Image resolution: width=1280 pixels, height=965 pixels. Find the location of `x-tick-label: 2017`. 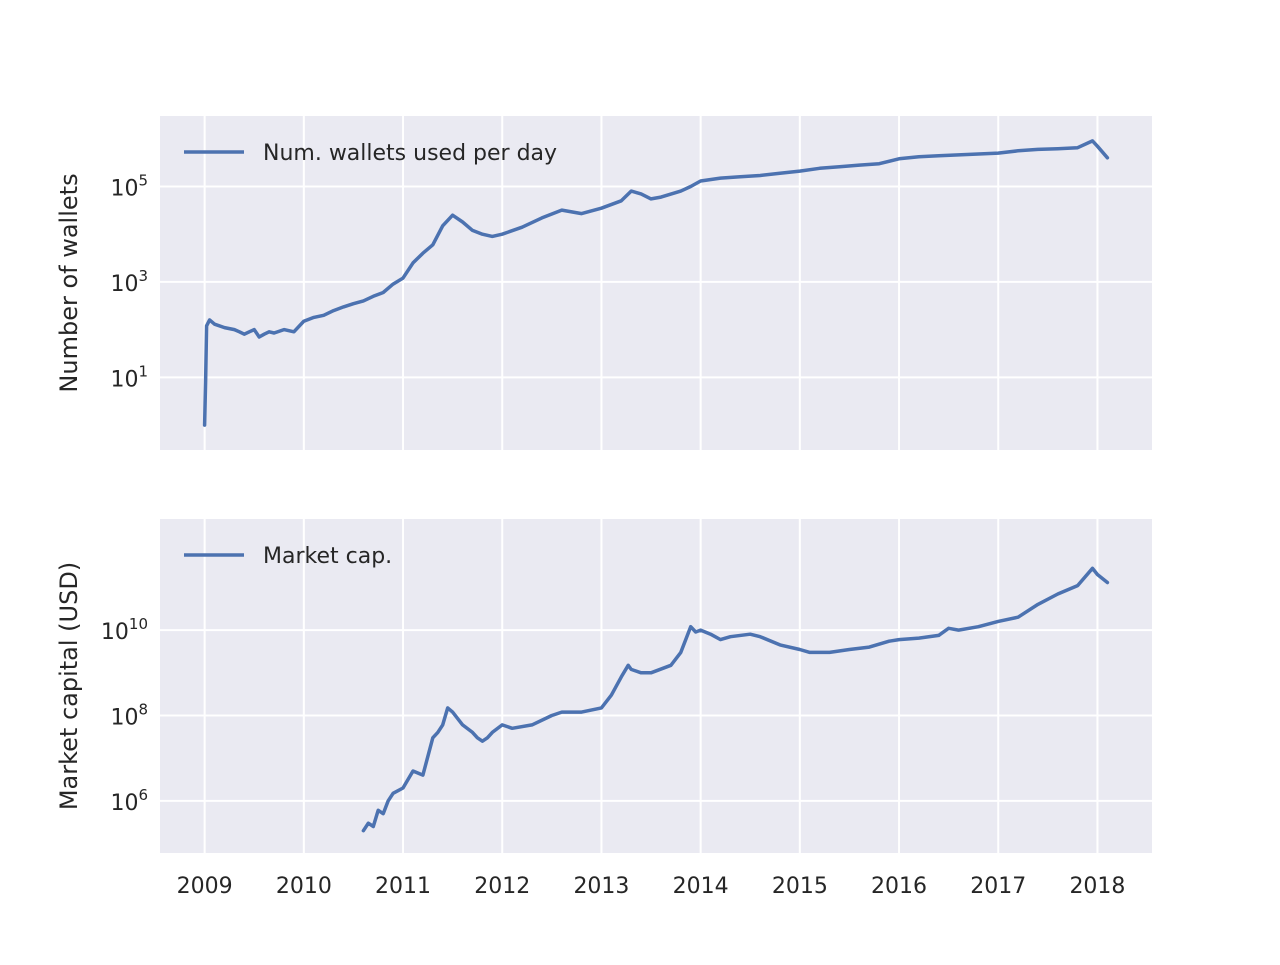

x-tick-label: 2017 is located at coordinates (998, 886).